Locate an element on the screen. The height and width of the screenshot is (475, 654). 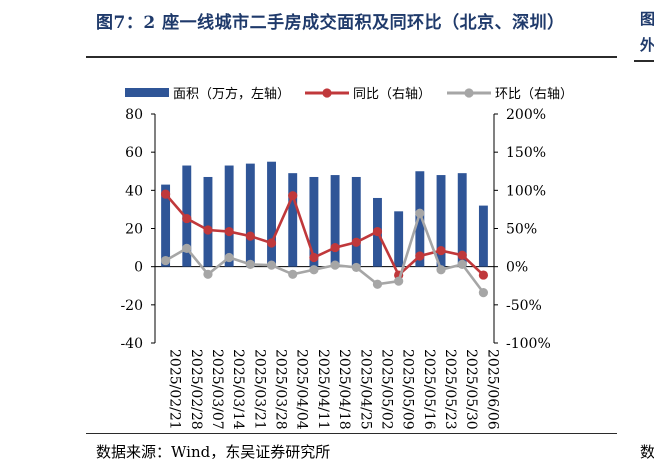
x-tick-label: 2025/03/28 is located at coordinates (281, 389).